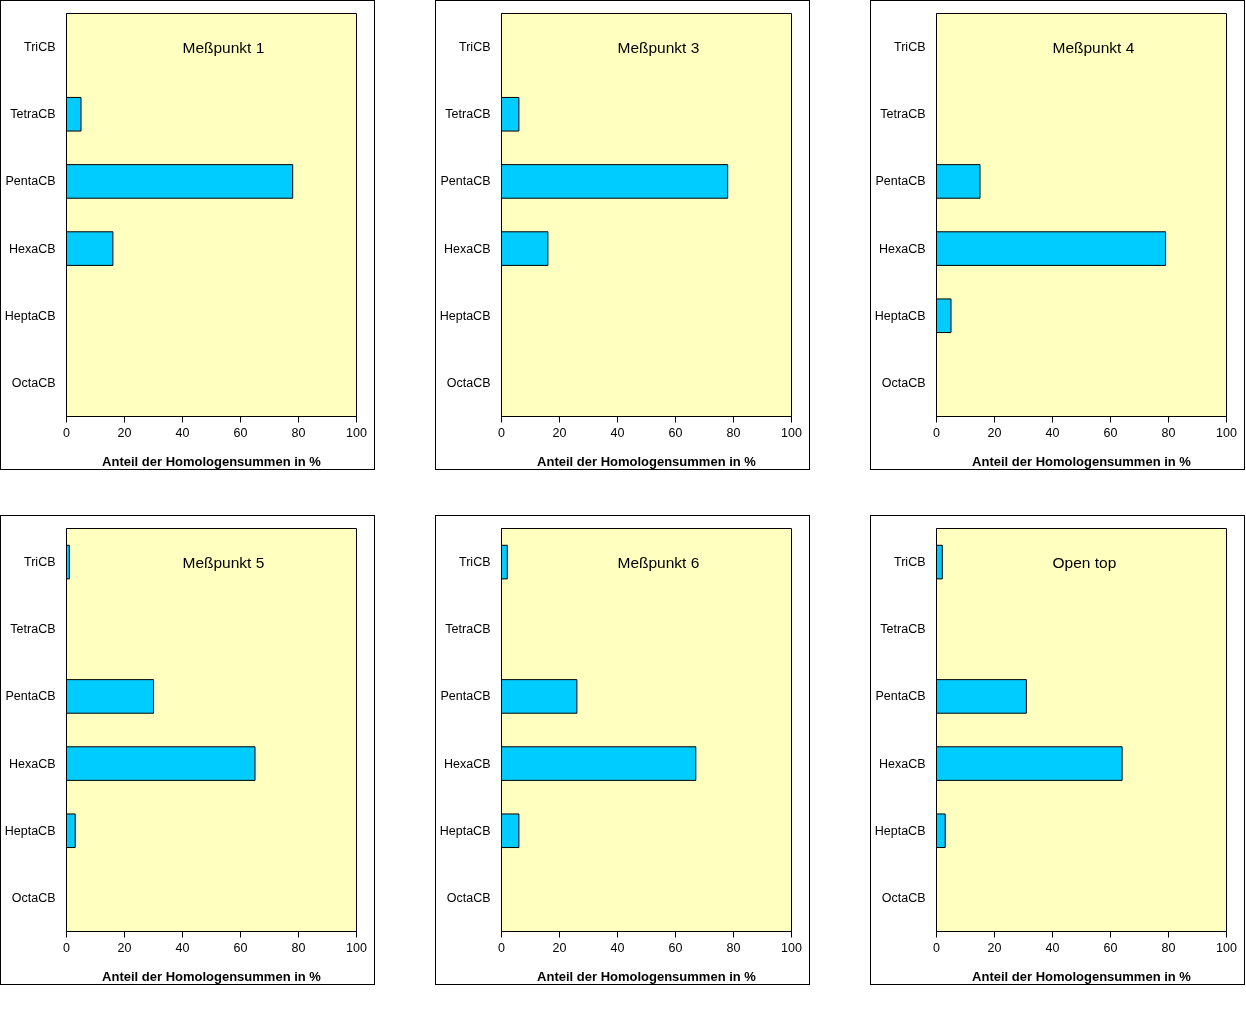 Image resolution: width=1246 pixels, height=1021 pixels. Describe the element at coordinates (658, 47) in the screenshot. I see `text: Meßpunkt 3` at that location.